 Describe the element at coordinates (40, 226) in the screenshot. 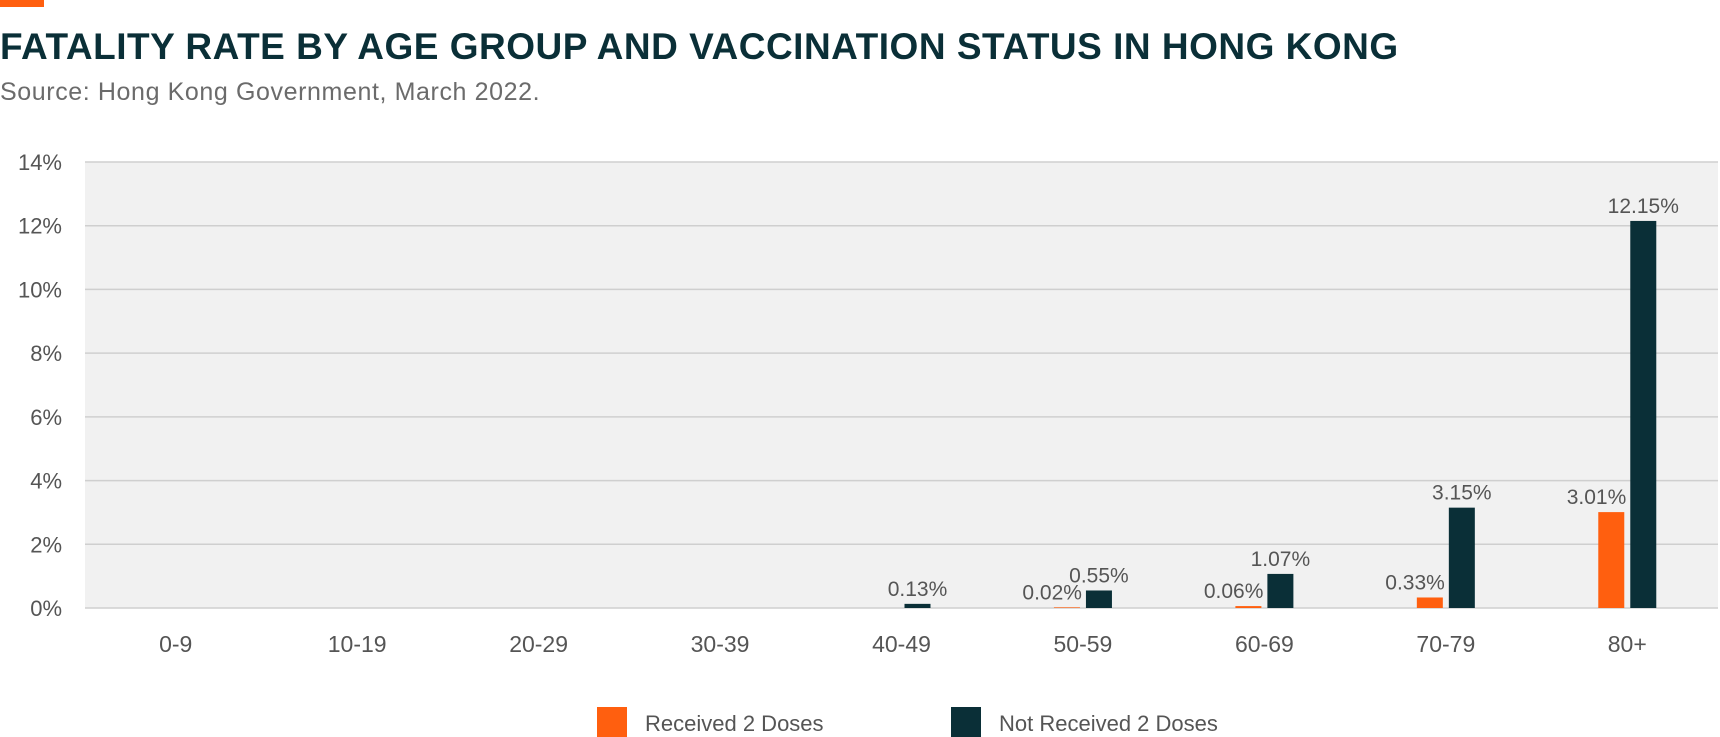

I see `y-tick-label: 12%` at that location.